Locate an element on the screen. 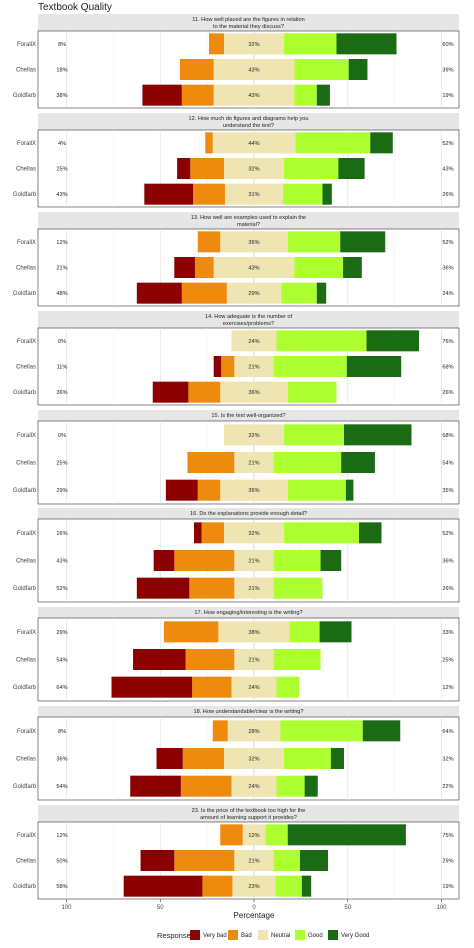  x-tick-label: 100 is located at coordinates (66, 908).